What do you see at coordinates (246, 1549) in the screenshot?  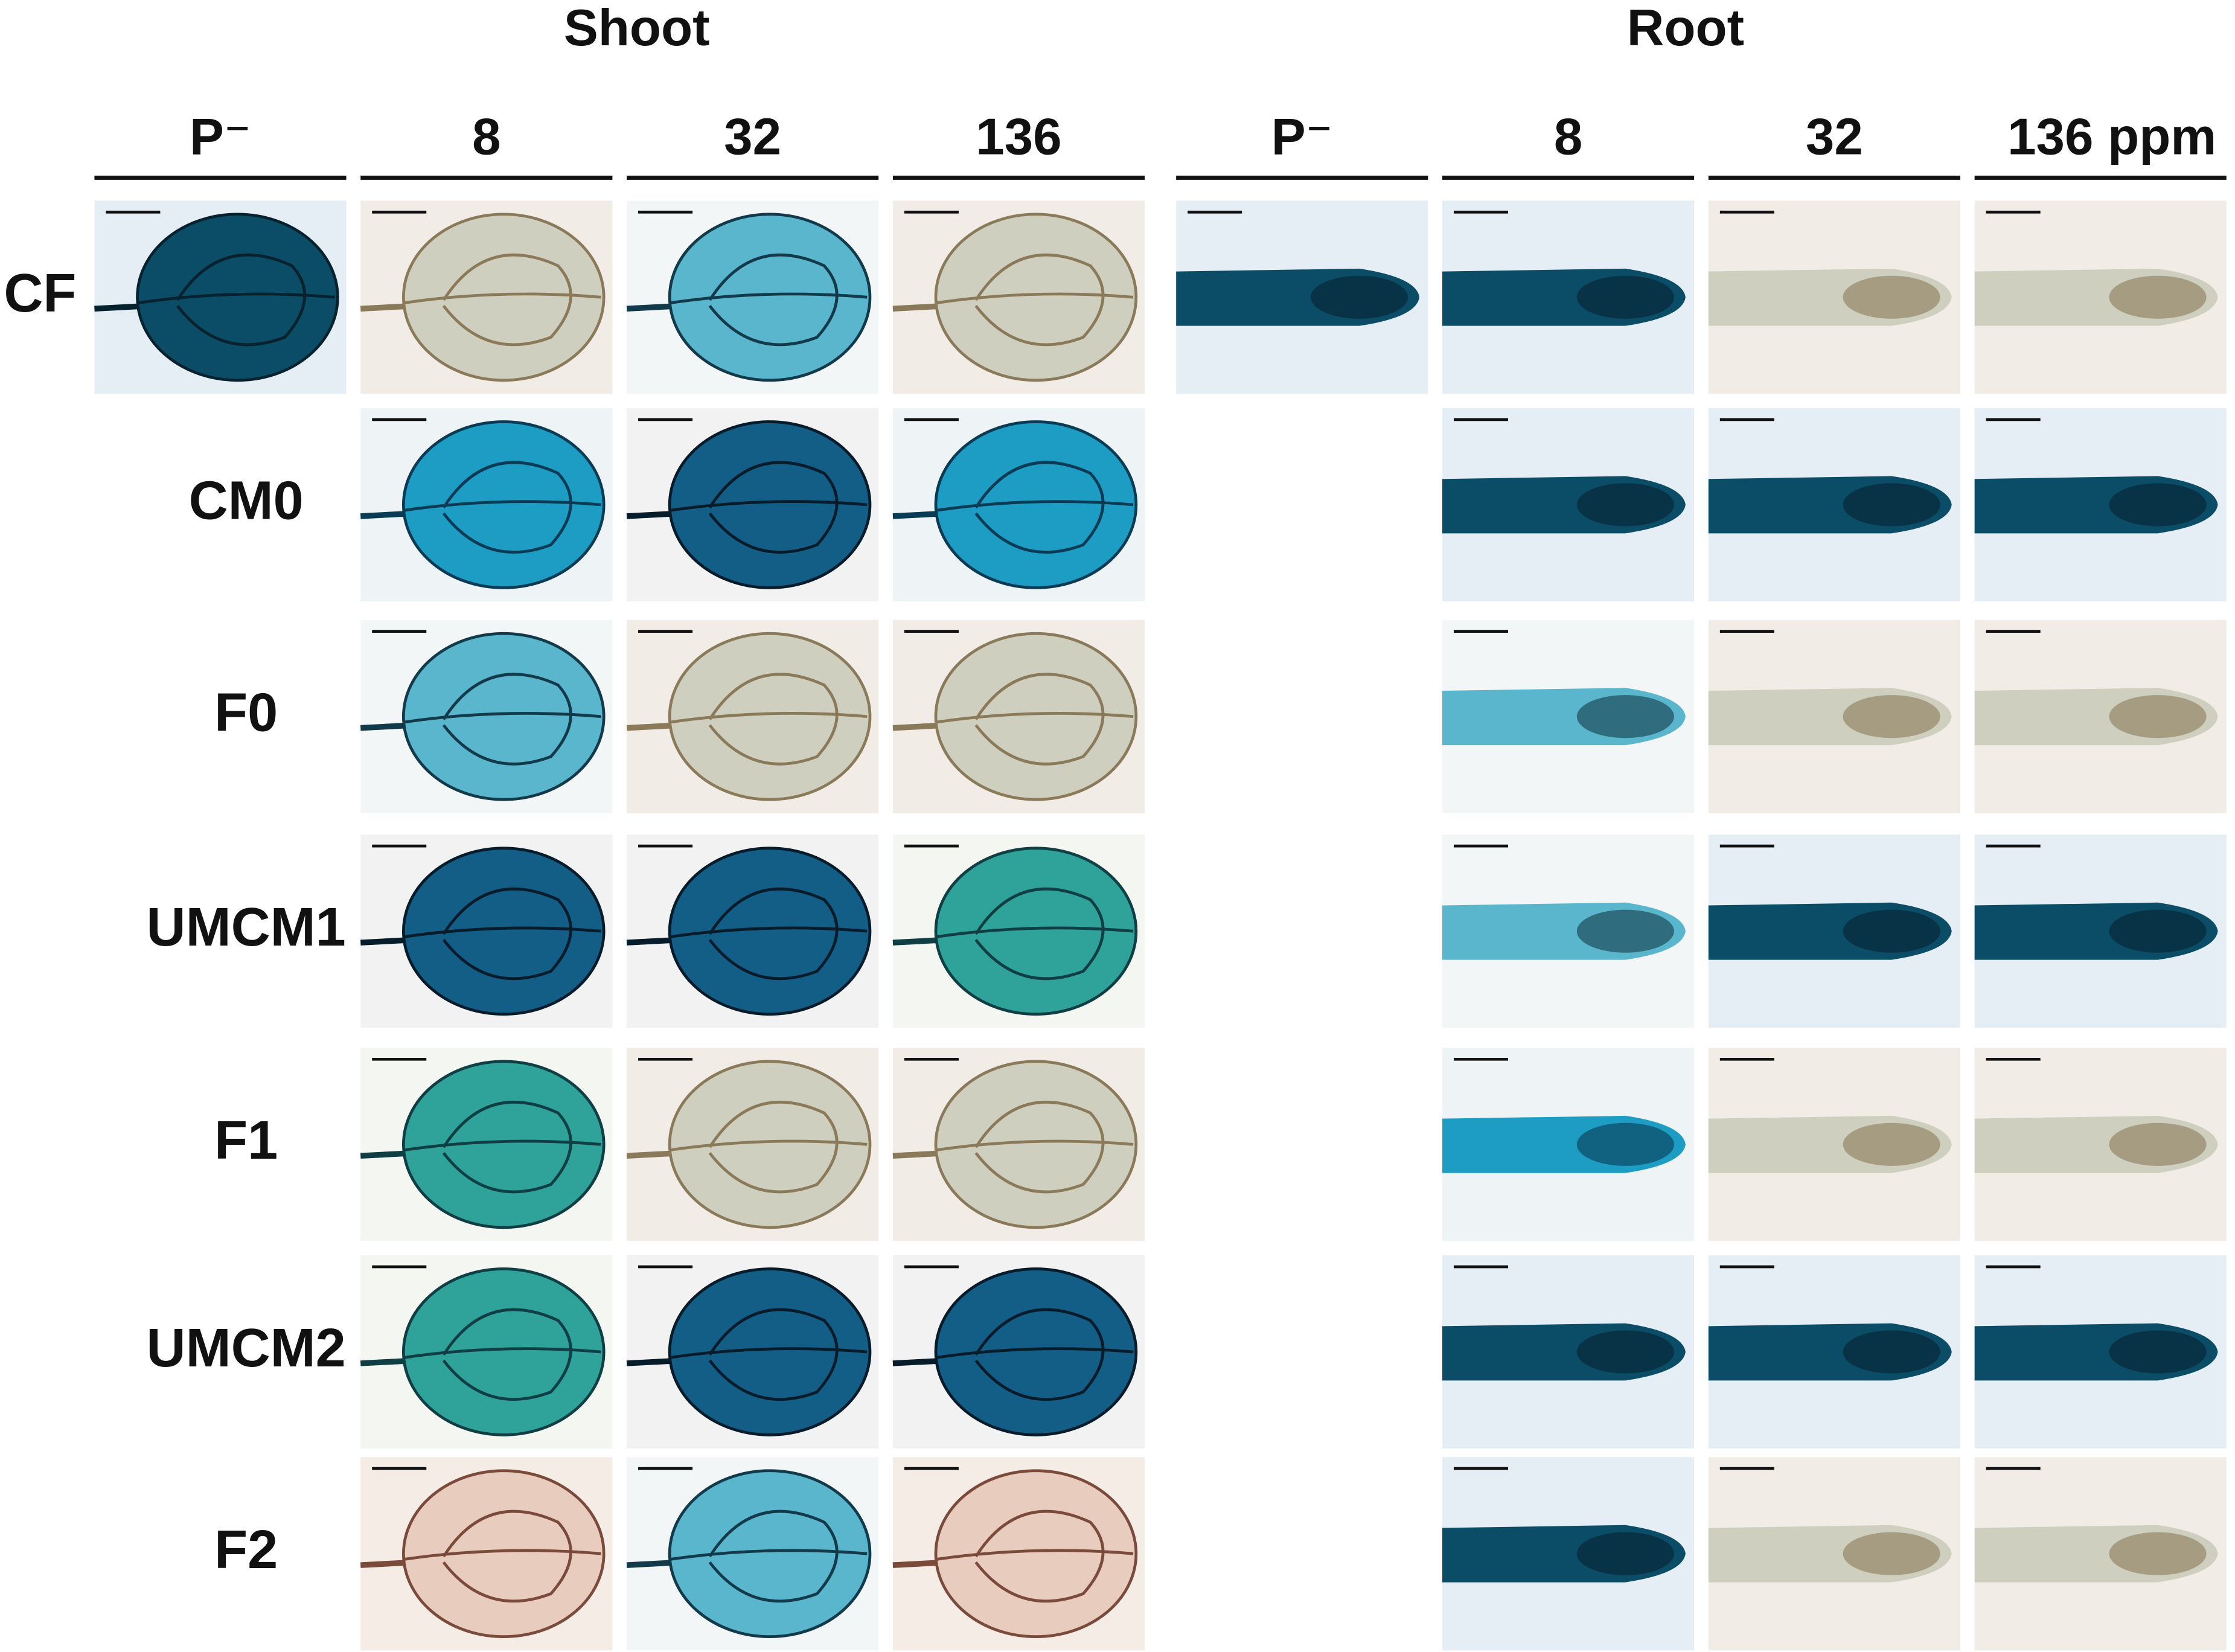 I see `row-label: F2` at bounding box center [246, 1549].